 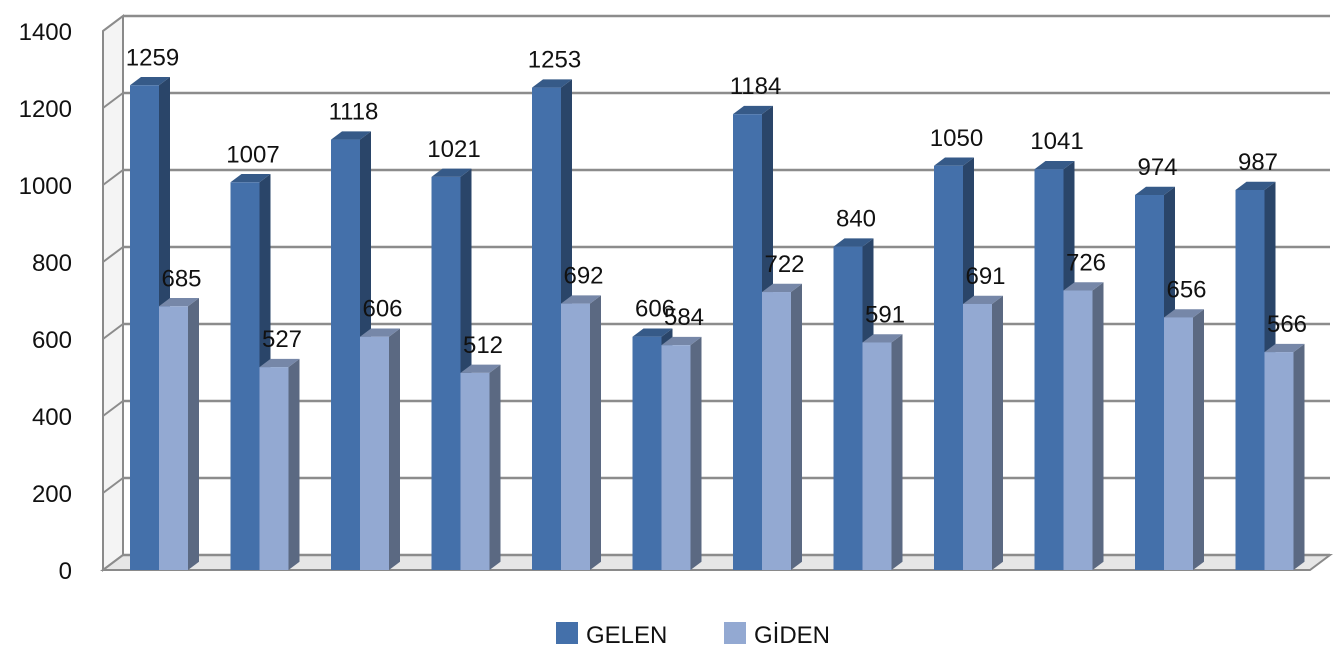 What do you see at coordinates (756, 86) in the screenshot?
I see `data-label: 1184` at bounding box center [756, 86].